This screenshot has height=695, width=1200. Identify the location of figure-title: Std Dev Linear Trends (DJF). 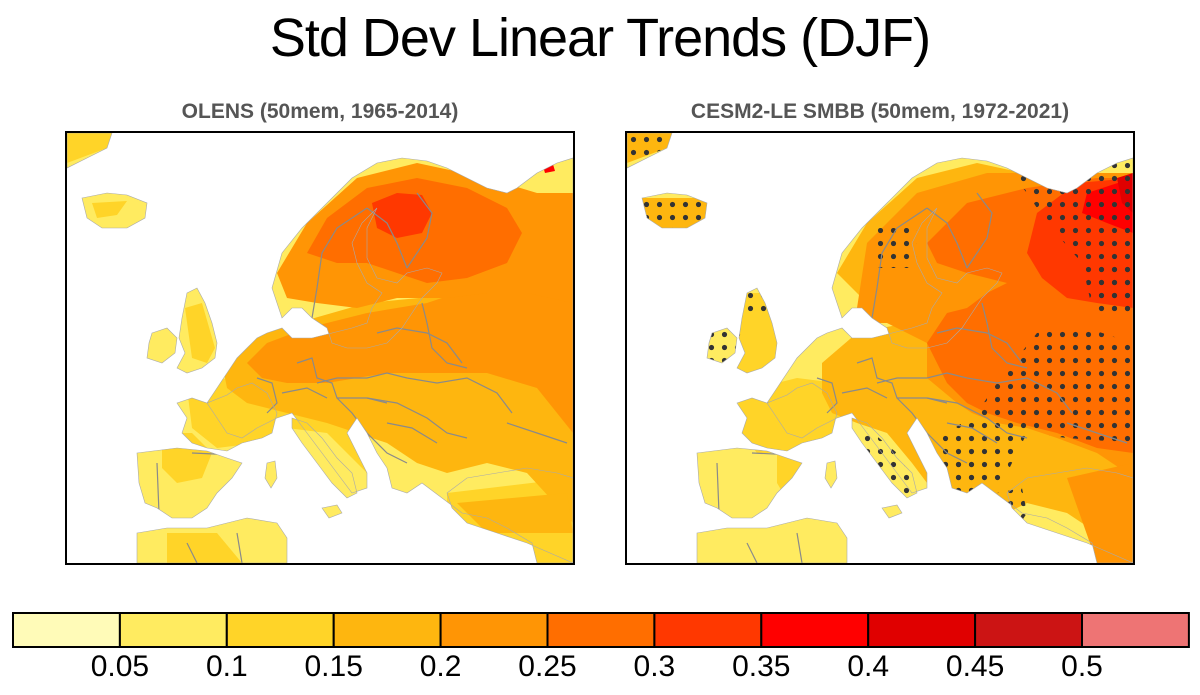
(600, 38).